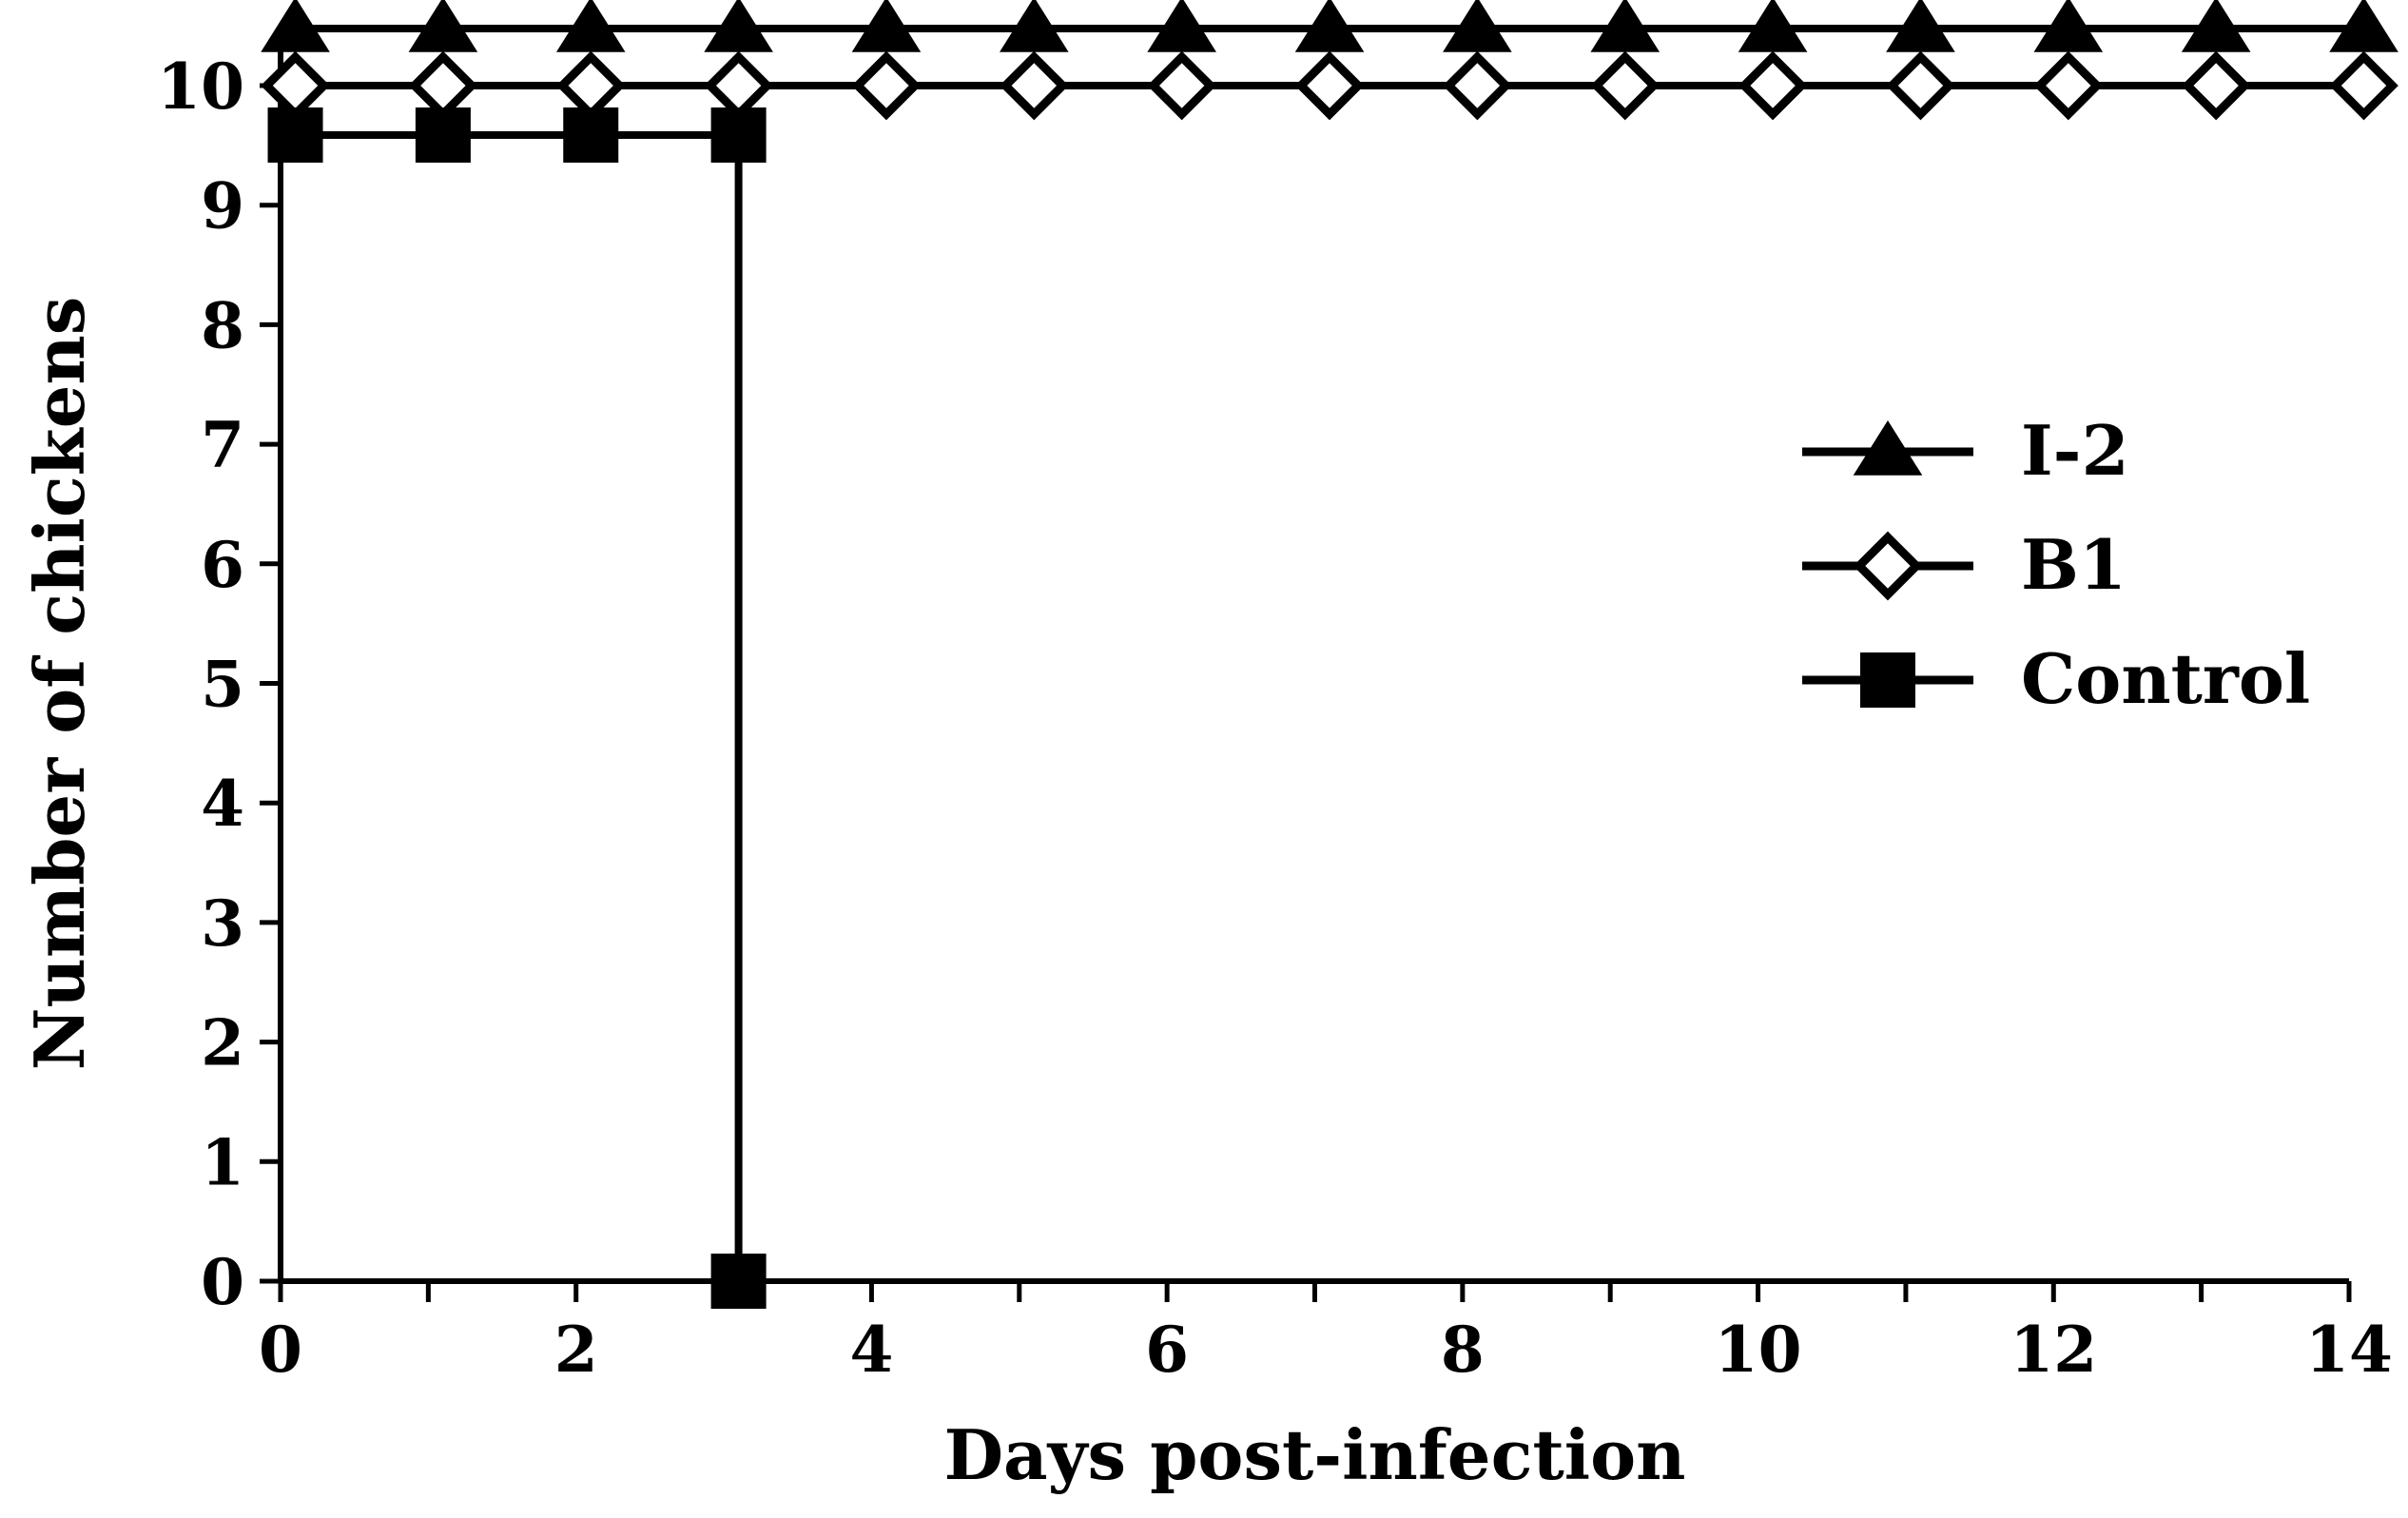 Image resolution: width=2408 pixels, height=1518 pixels. What do you see at coordinates (1326, 1334) in the screenshot?
I see `x-axis: 0 2 4 6 8 10 12 14` at bounding box center [1326, 1334].